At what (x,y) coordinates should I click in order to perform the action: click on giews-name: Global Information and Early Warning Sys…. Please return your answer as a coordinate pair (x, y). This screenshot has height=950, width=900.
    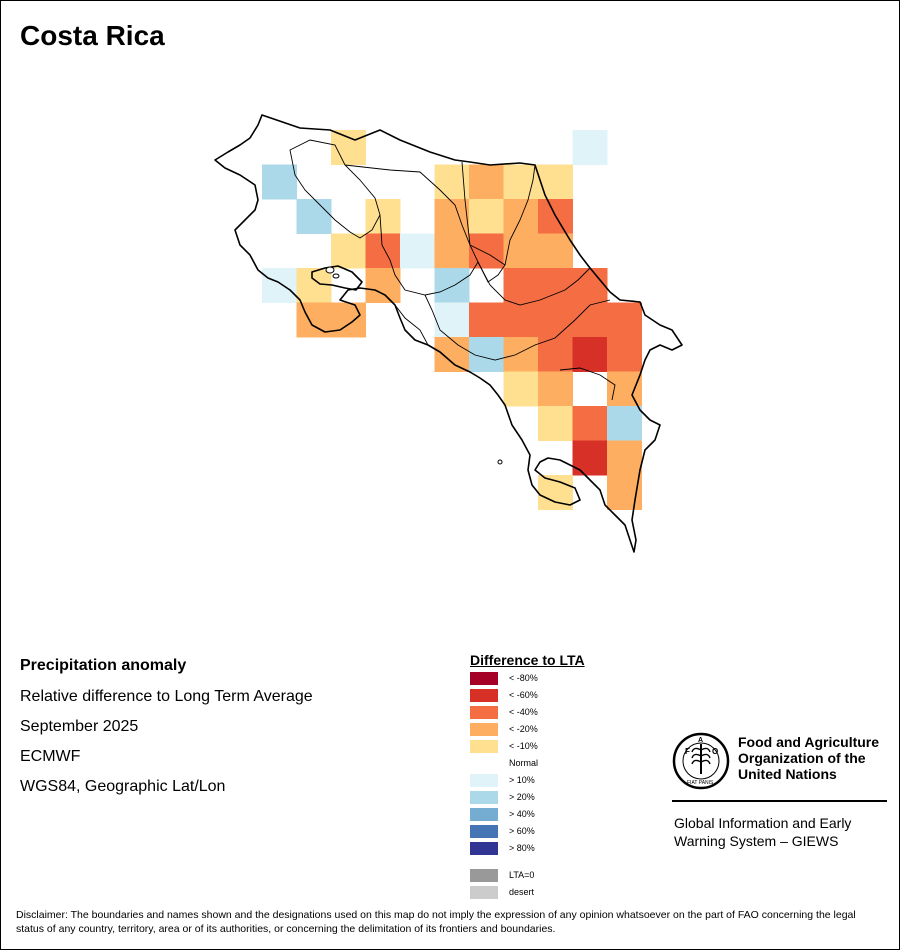
    Looking at the image, I should click on (762, 832).